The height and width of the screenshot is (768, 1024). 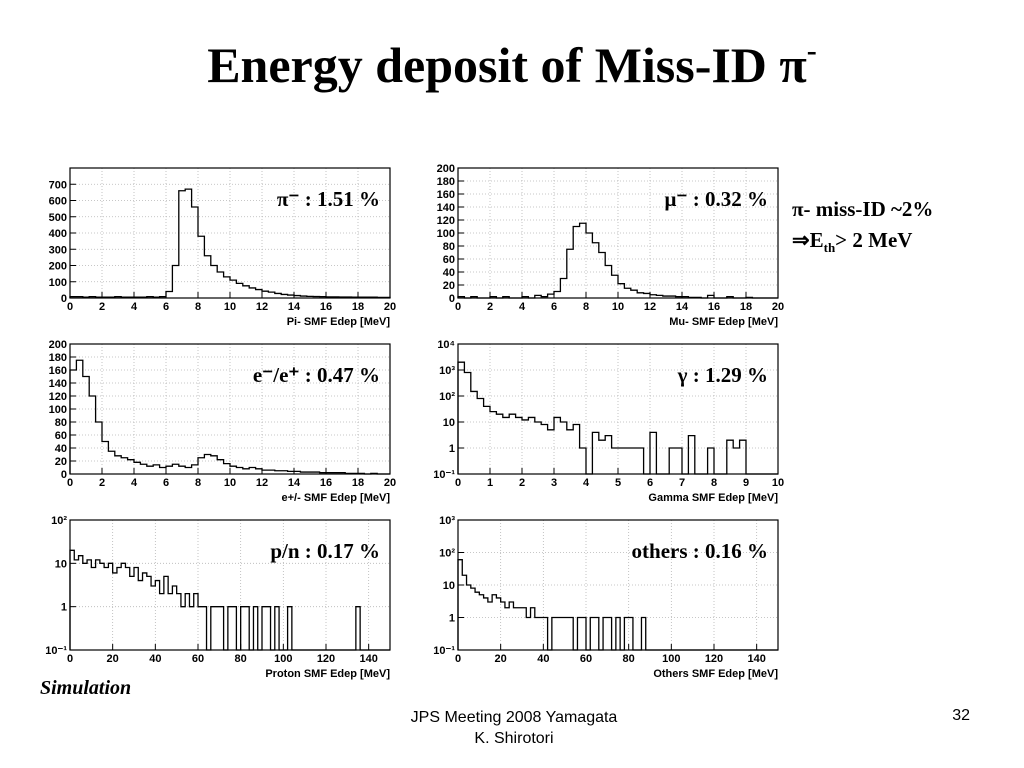 I want to click on x-tick-label: 100, so click(x=283, y=659).